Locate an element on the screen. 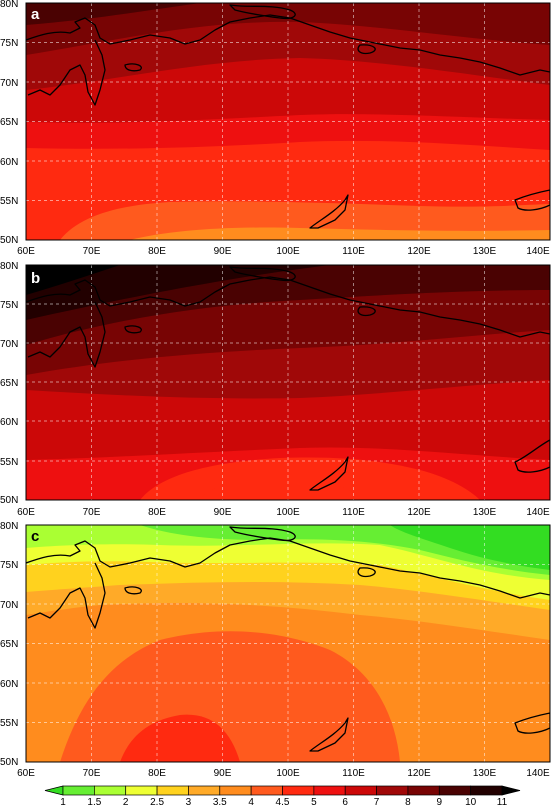 This screenshot has width=552, height=807. panel-c-x-ticks: 60E 70E 80E 90E 100E 110E 120E 130E 140E is located at coordinates (283, 773).